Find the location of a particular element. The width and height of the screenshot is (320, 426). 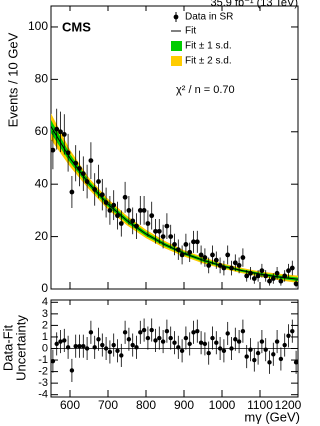

y-tick-label: -3 is located at coordinates (43, 383).